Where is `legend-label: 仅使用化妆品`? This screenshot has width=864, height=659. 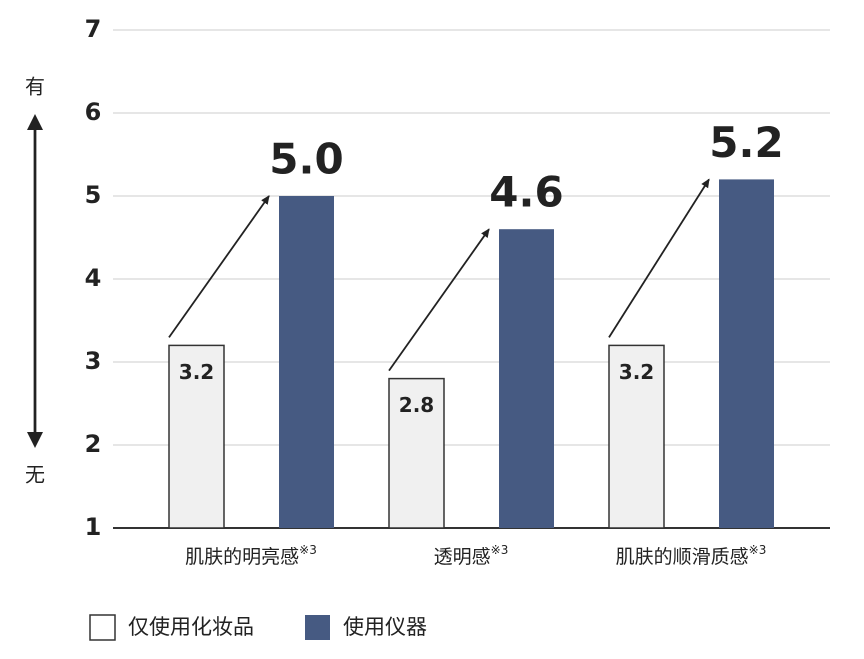
legend-label: 仅使用化妆品 is located at coordinates (191, 627).